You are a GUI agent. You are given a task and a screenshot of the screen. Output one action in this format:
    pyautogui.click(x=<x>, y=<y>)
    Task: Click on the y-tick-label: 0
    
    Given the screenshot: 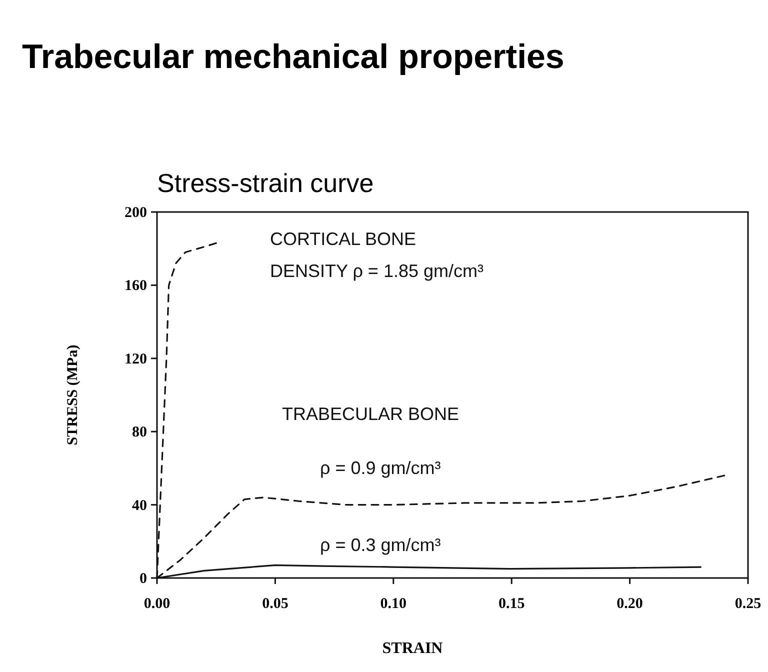 What is the action you would take?
    pyautogui.click(x=143, y=579)
    